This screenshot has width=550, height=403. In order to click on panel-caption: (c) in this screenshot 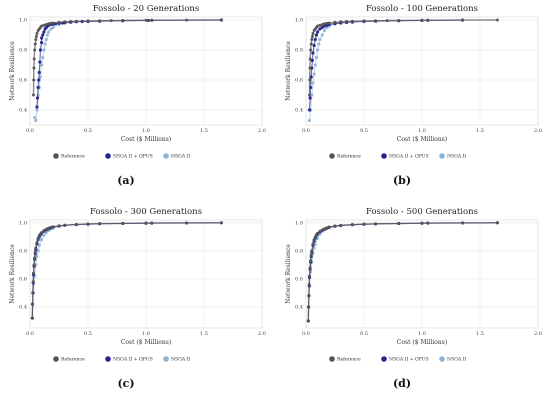, I will do `click(125, 383)`.